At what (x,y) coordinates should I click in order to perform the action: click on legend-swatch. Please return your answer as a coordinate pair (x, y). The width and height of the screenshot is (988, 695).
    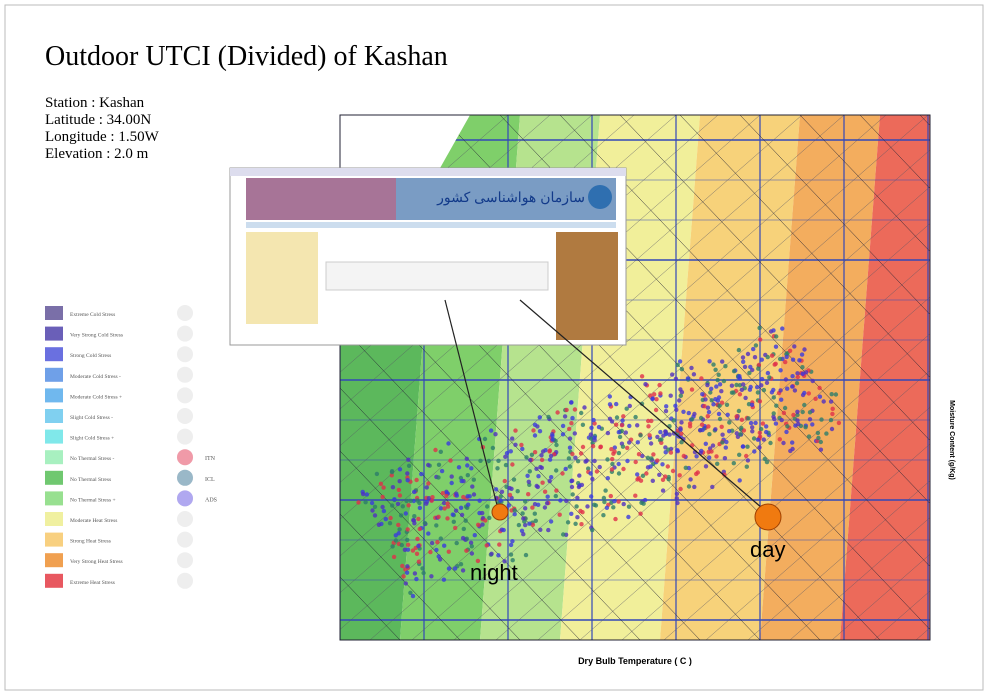
    Looking at the image, I should click on (54, 395).